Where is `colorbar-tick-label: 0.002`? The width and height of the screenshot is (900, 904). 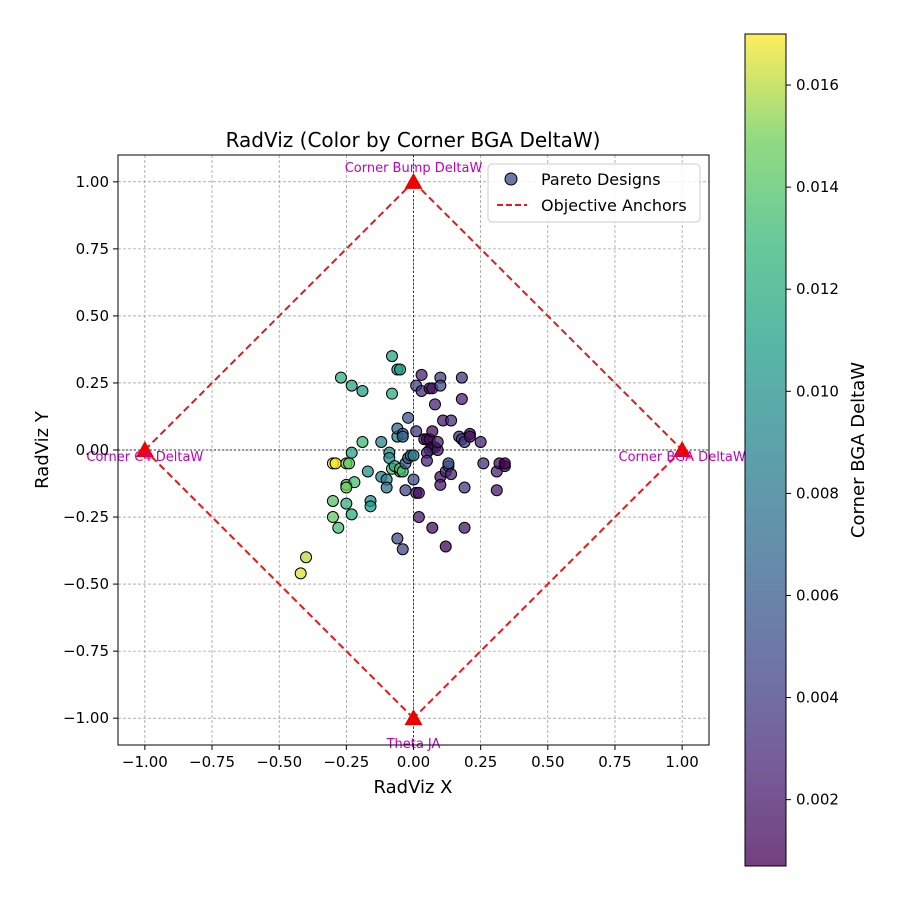 colorbar-tick-label: 0.002 is located at coordinates (817, 800).